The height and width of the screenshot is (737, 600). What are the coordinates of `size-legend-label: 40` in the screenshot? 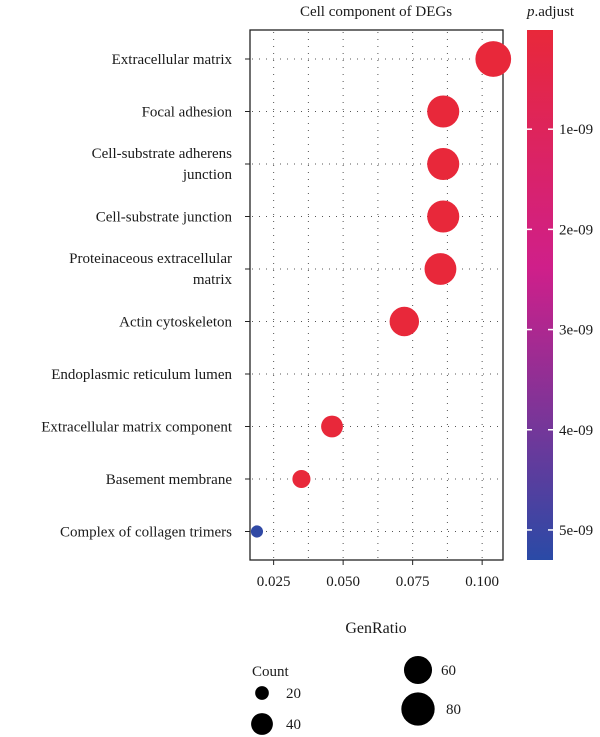 It's located at (293, 725).